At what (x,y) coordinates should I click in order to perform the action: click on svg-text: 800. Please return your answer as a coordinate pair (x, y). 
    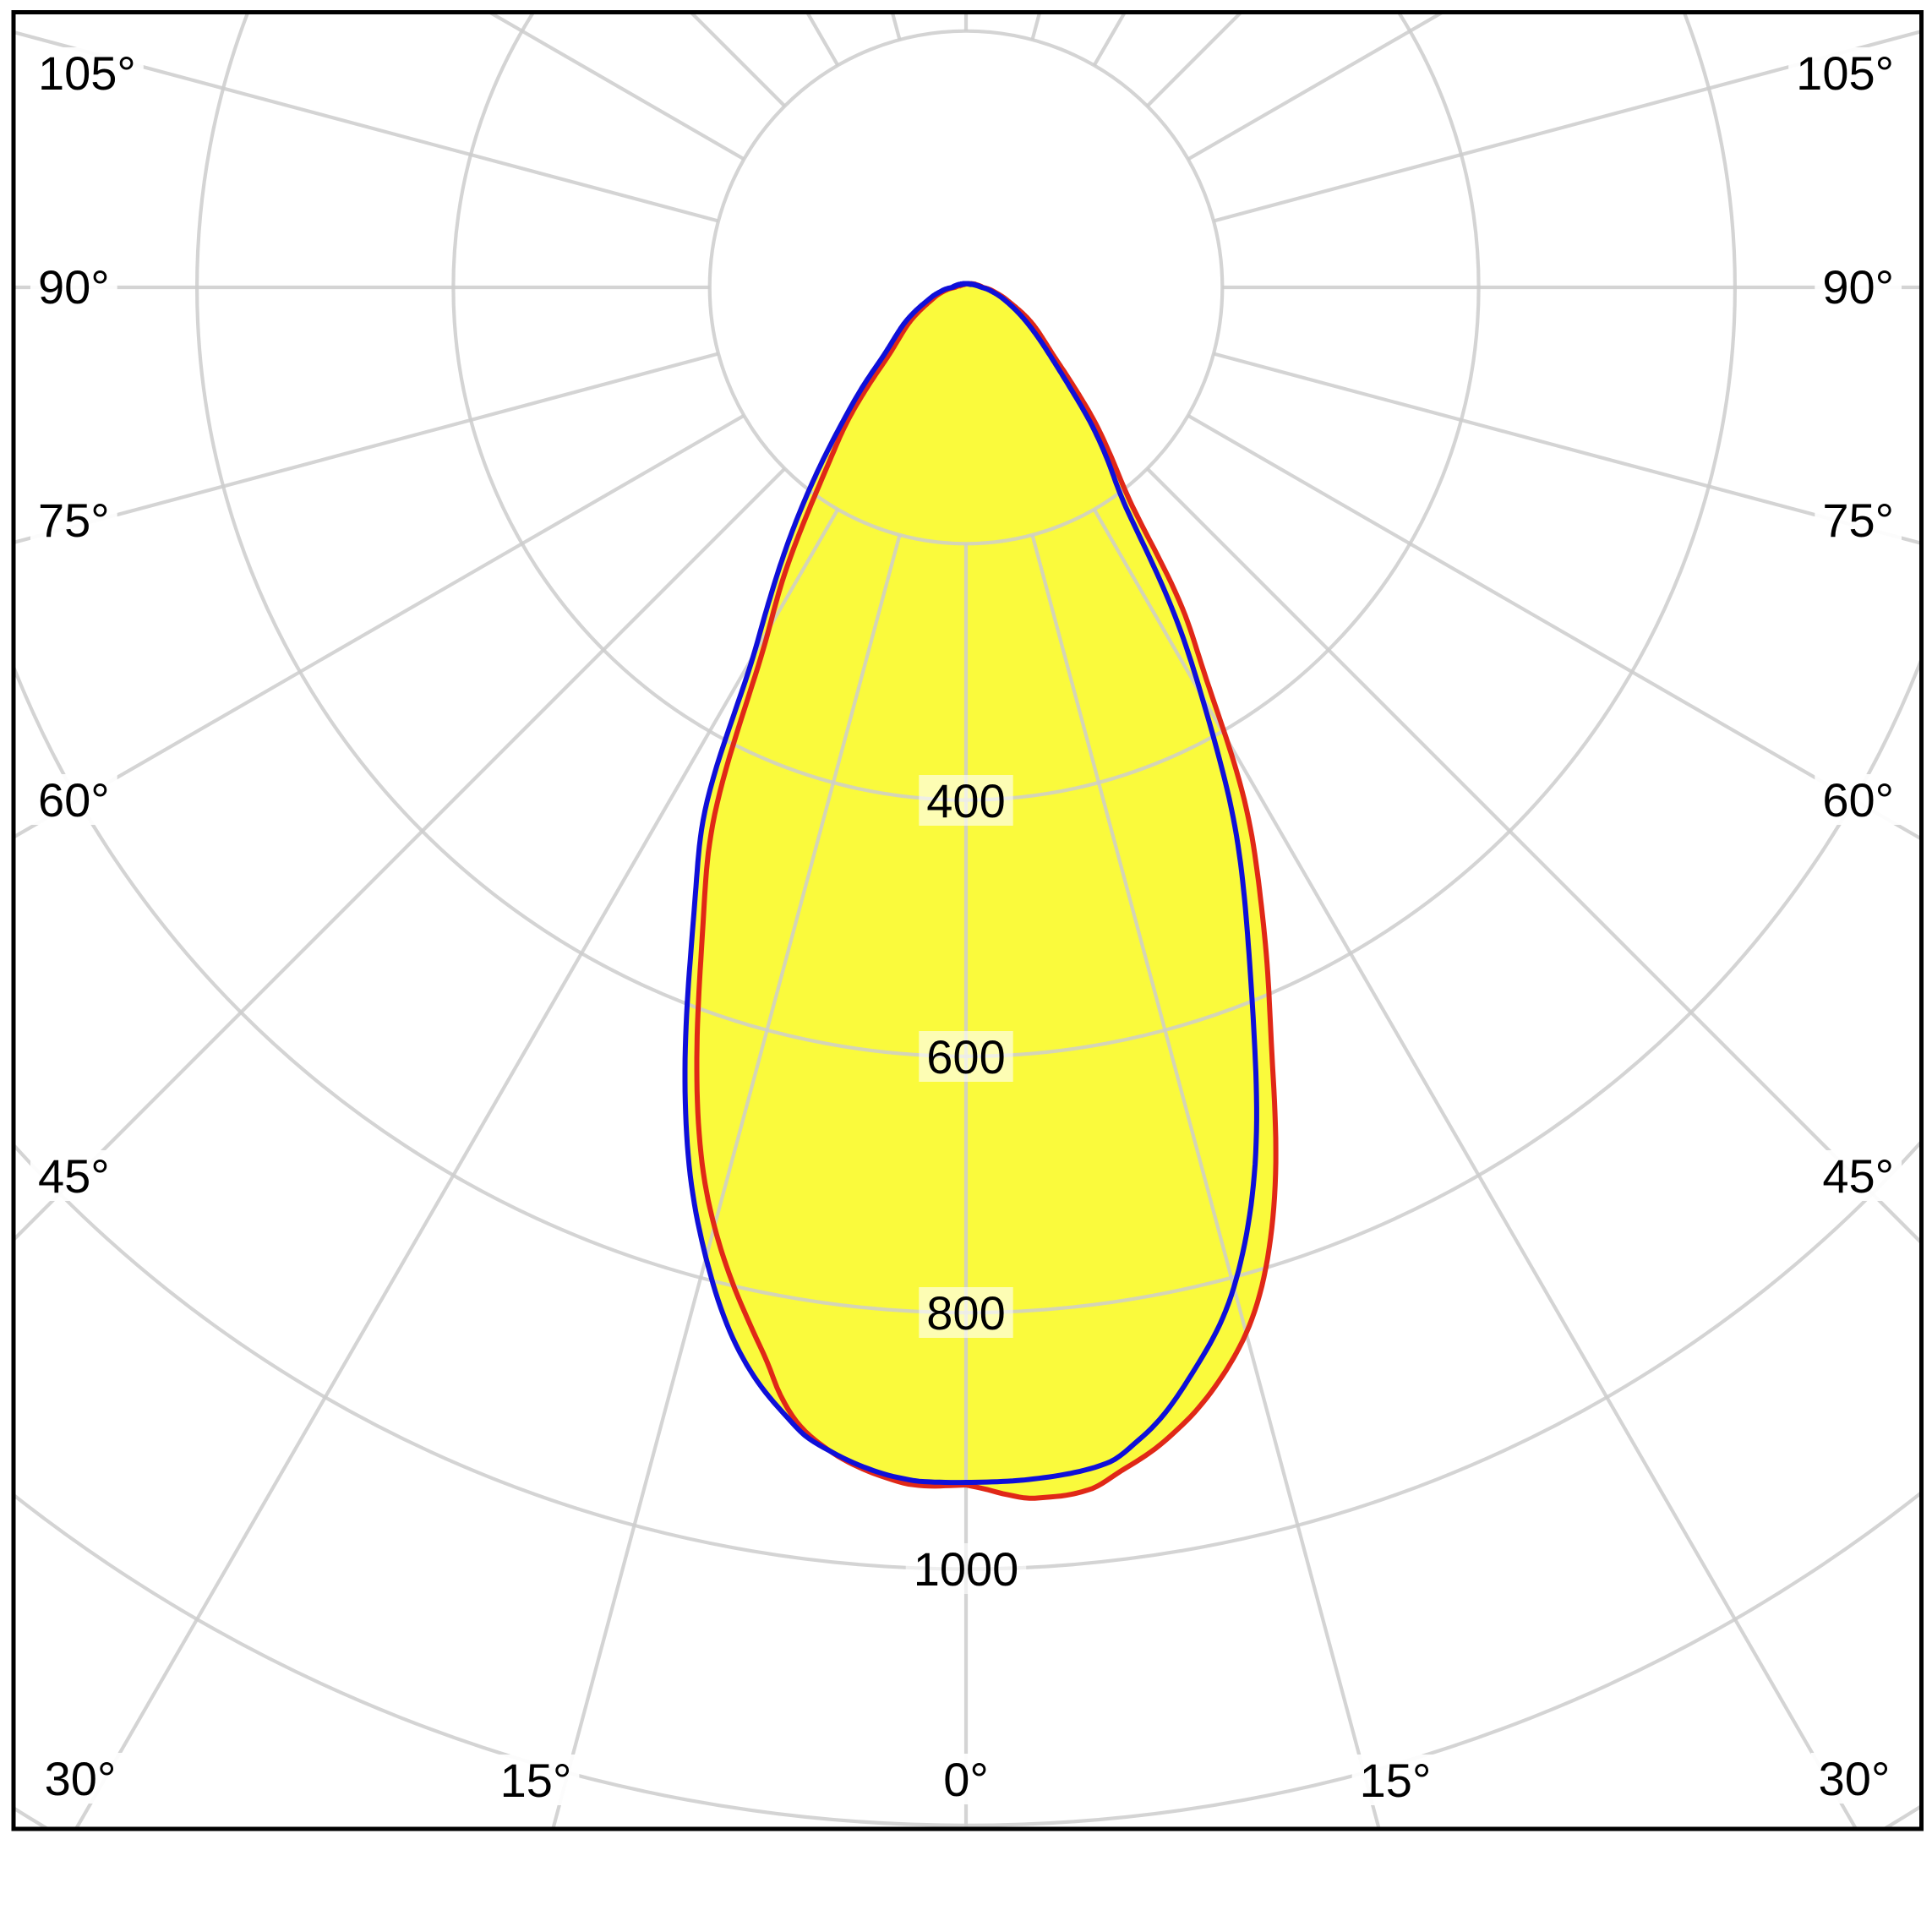
    Looking at the image, I should click on (965, 1313).